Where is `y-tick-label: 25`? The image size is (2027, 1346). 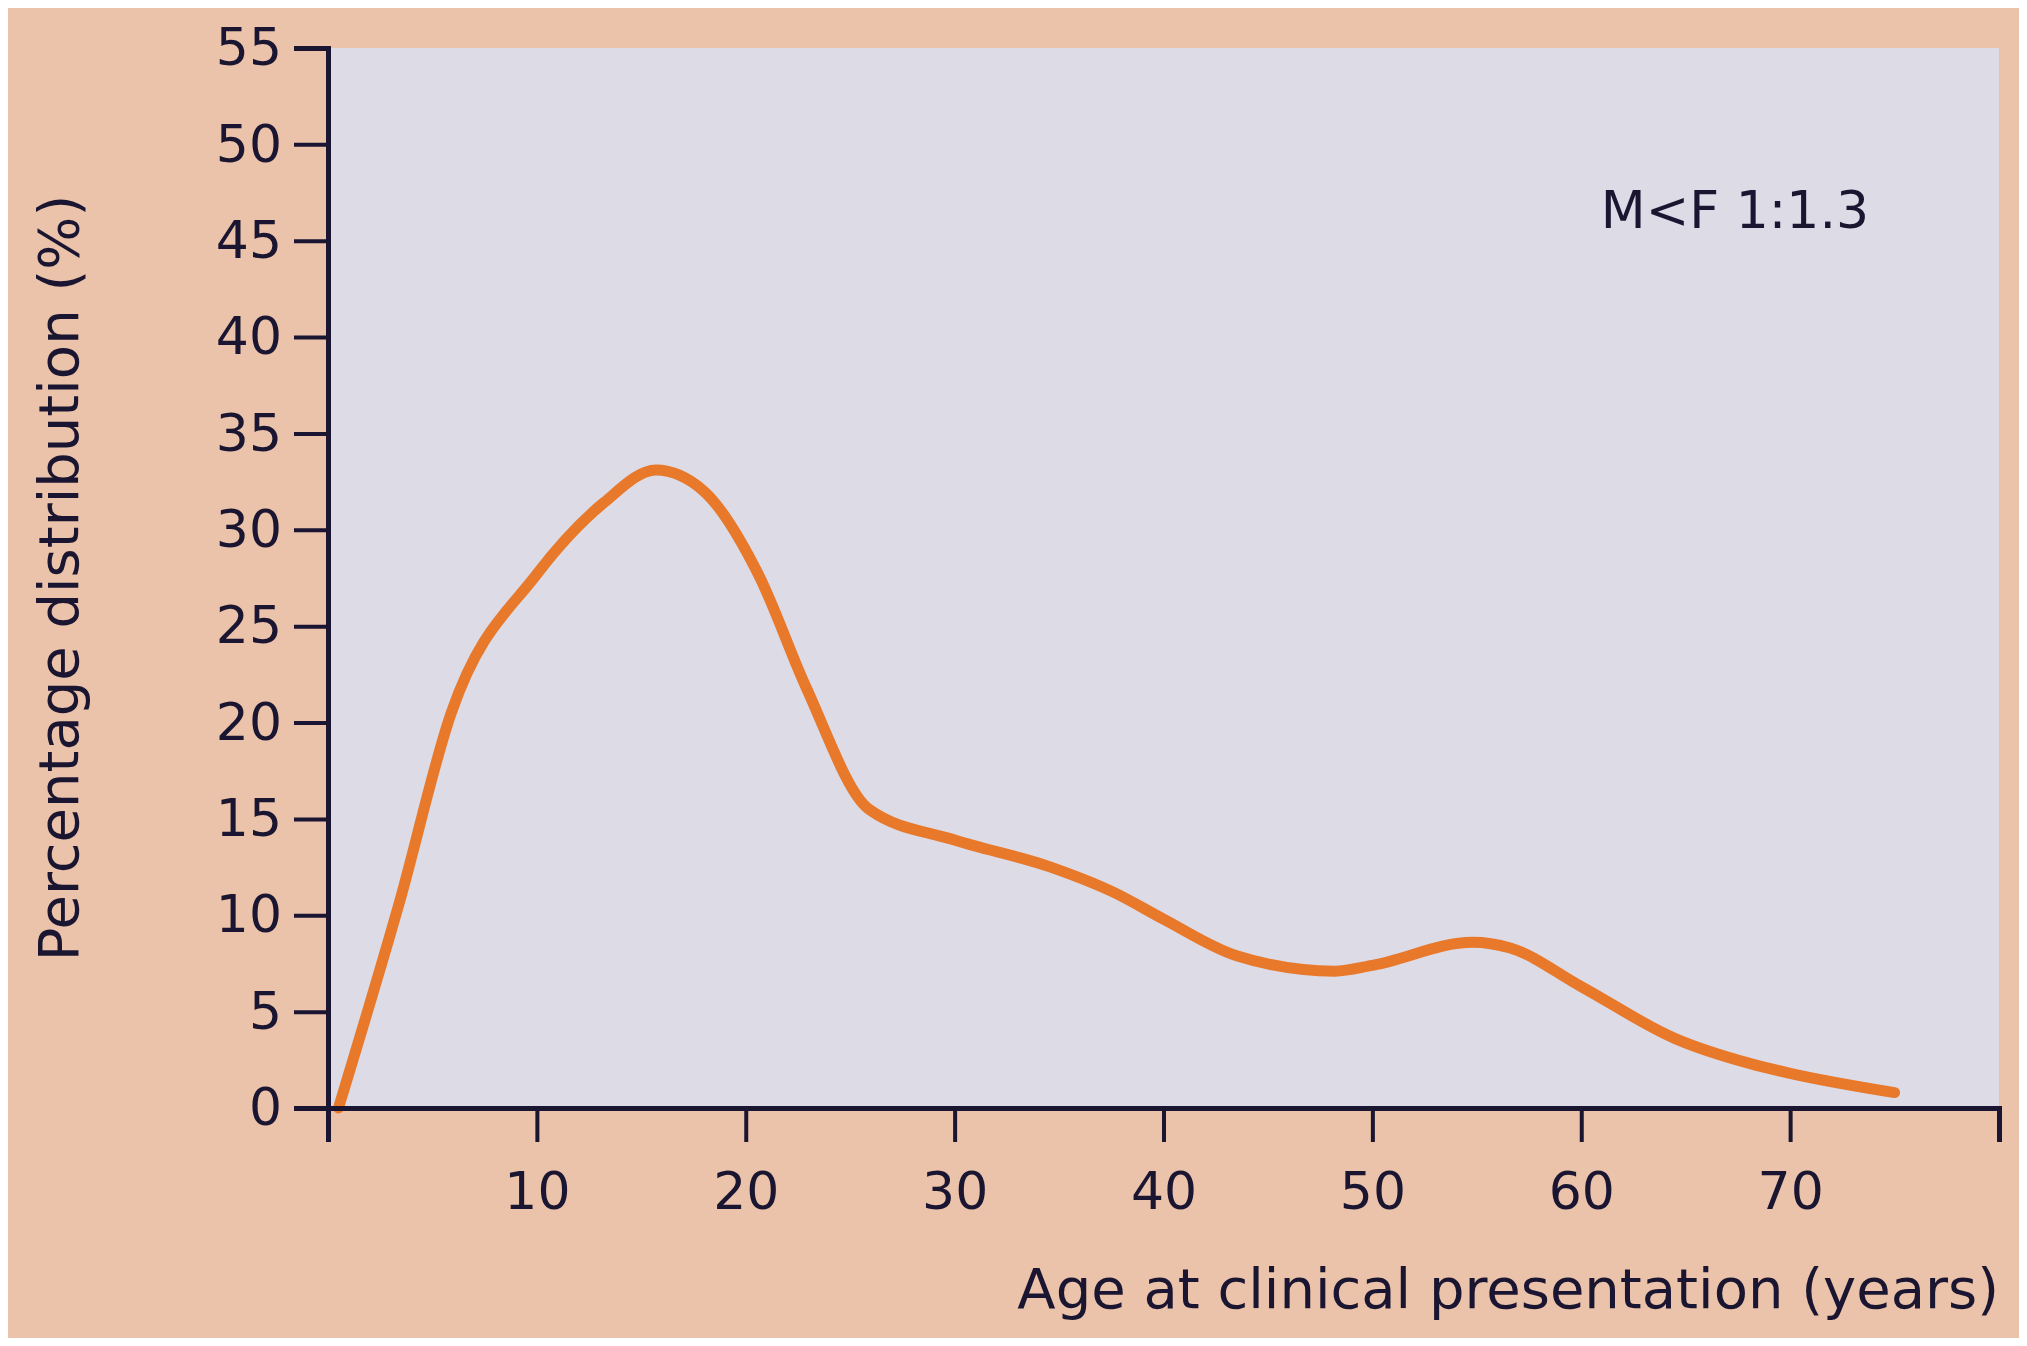
y-tick-label: 25 is located at coordinates (248, 625).